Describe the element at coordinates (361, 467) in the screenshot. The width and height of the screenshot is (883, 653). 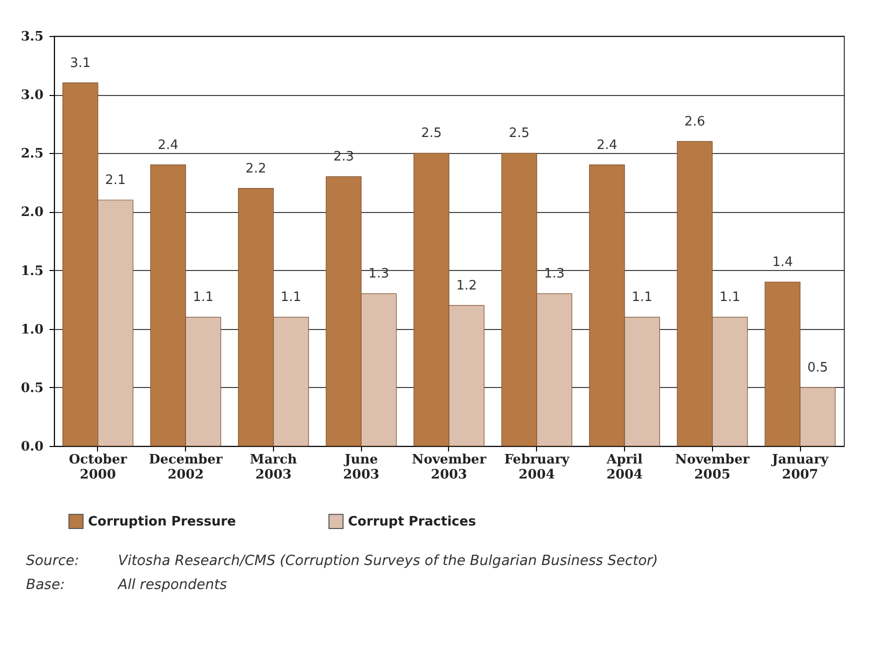
I see `x-tick-label: June 2003` at that location.